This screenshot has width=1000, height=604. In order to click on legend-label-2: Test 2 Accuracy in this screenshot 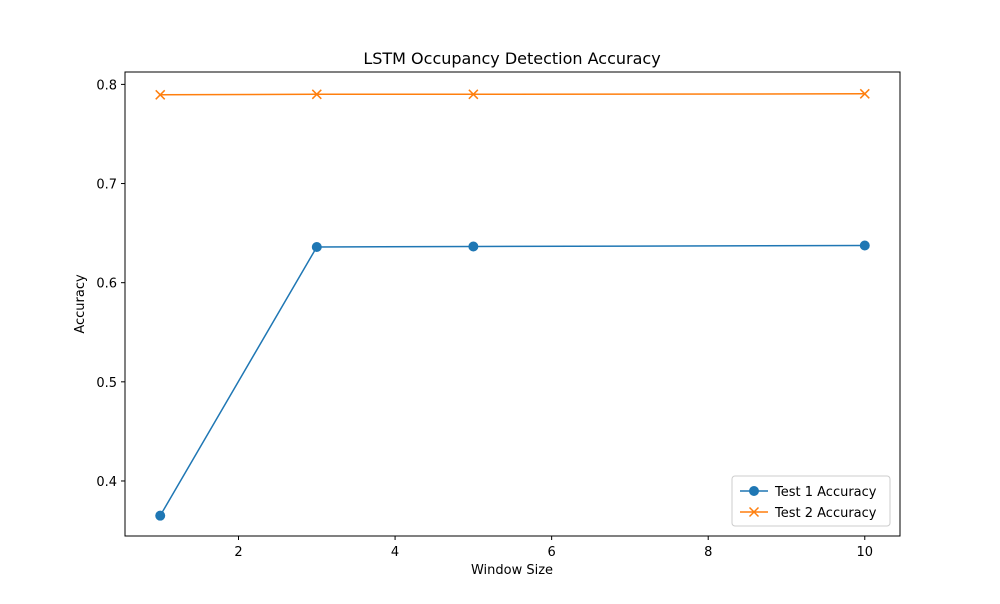, I will do `click(825, 513)`.